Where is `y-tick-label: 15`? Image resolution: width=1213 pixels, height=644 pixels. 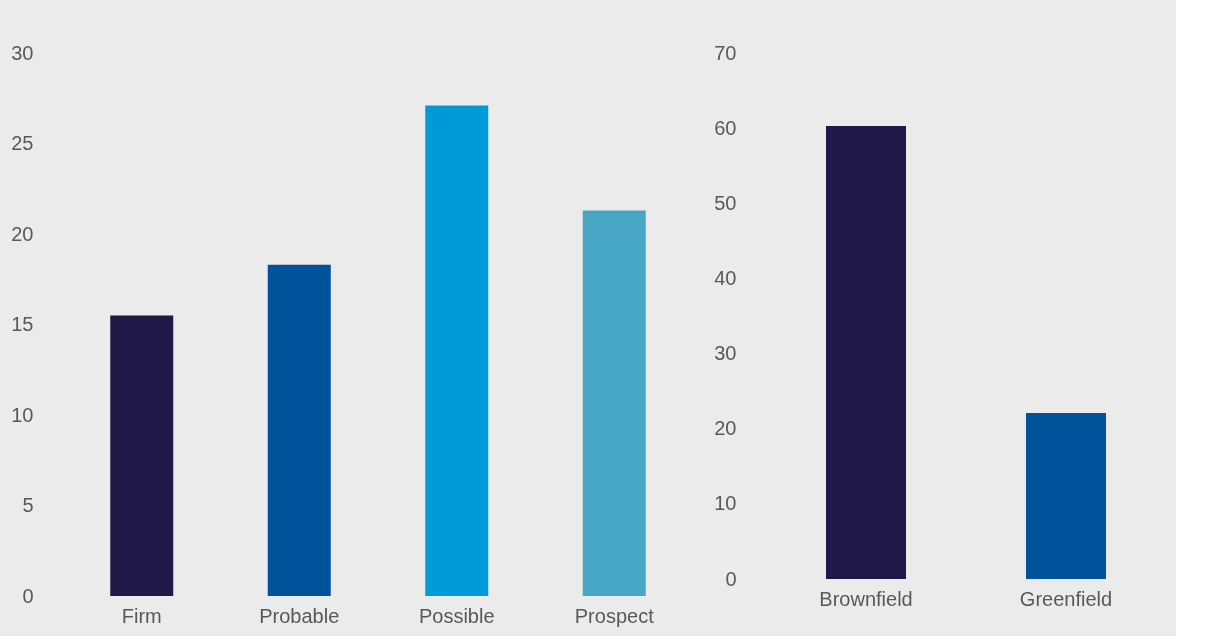 y-tick-label: 15 is located at coordinates (22, 324).